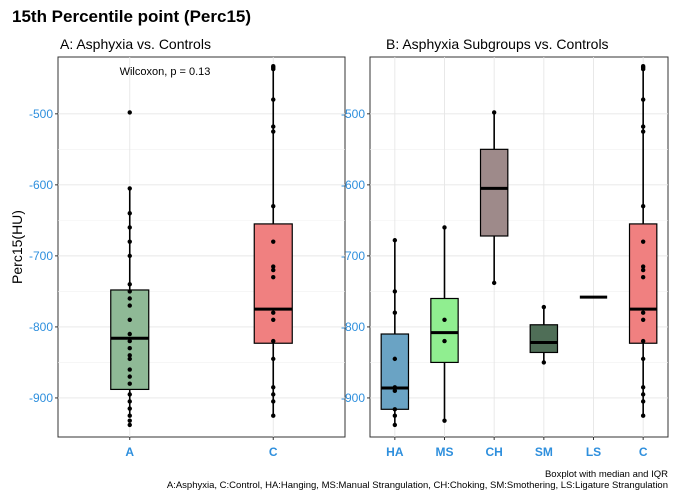 Image resolution: width=685 pixels, height=501 pixels. Describe the element at coordinates (130, 269) in the screenshot. I see `box-a` at that location.